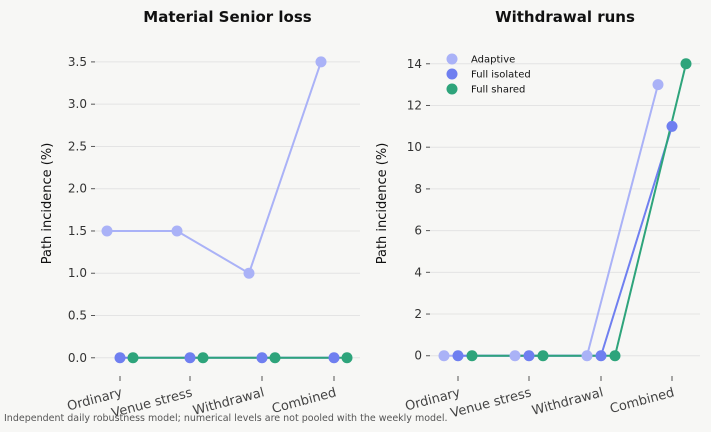 The width and height of the screenshot is (711, 432). Describe the element at coordinates (567, 401) in the screenshot. I see `x-tick-label: Withdrawal` at that location.